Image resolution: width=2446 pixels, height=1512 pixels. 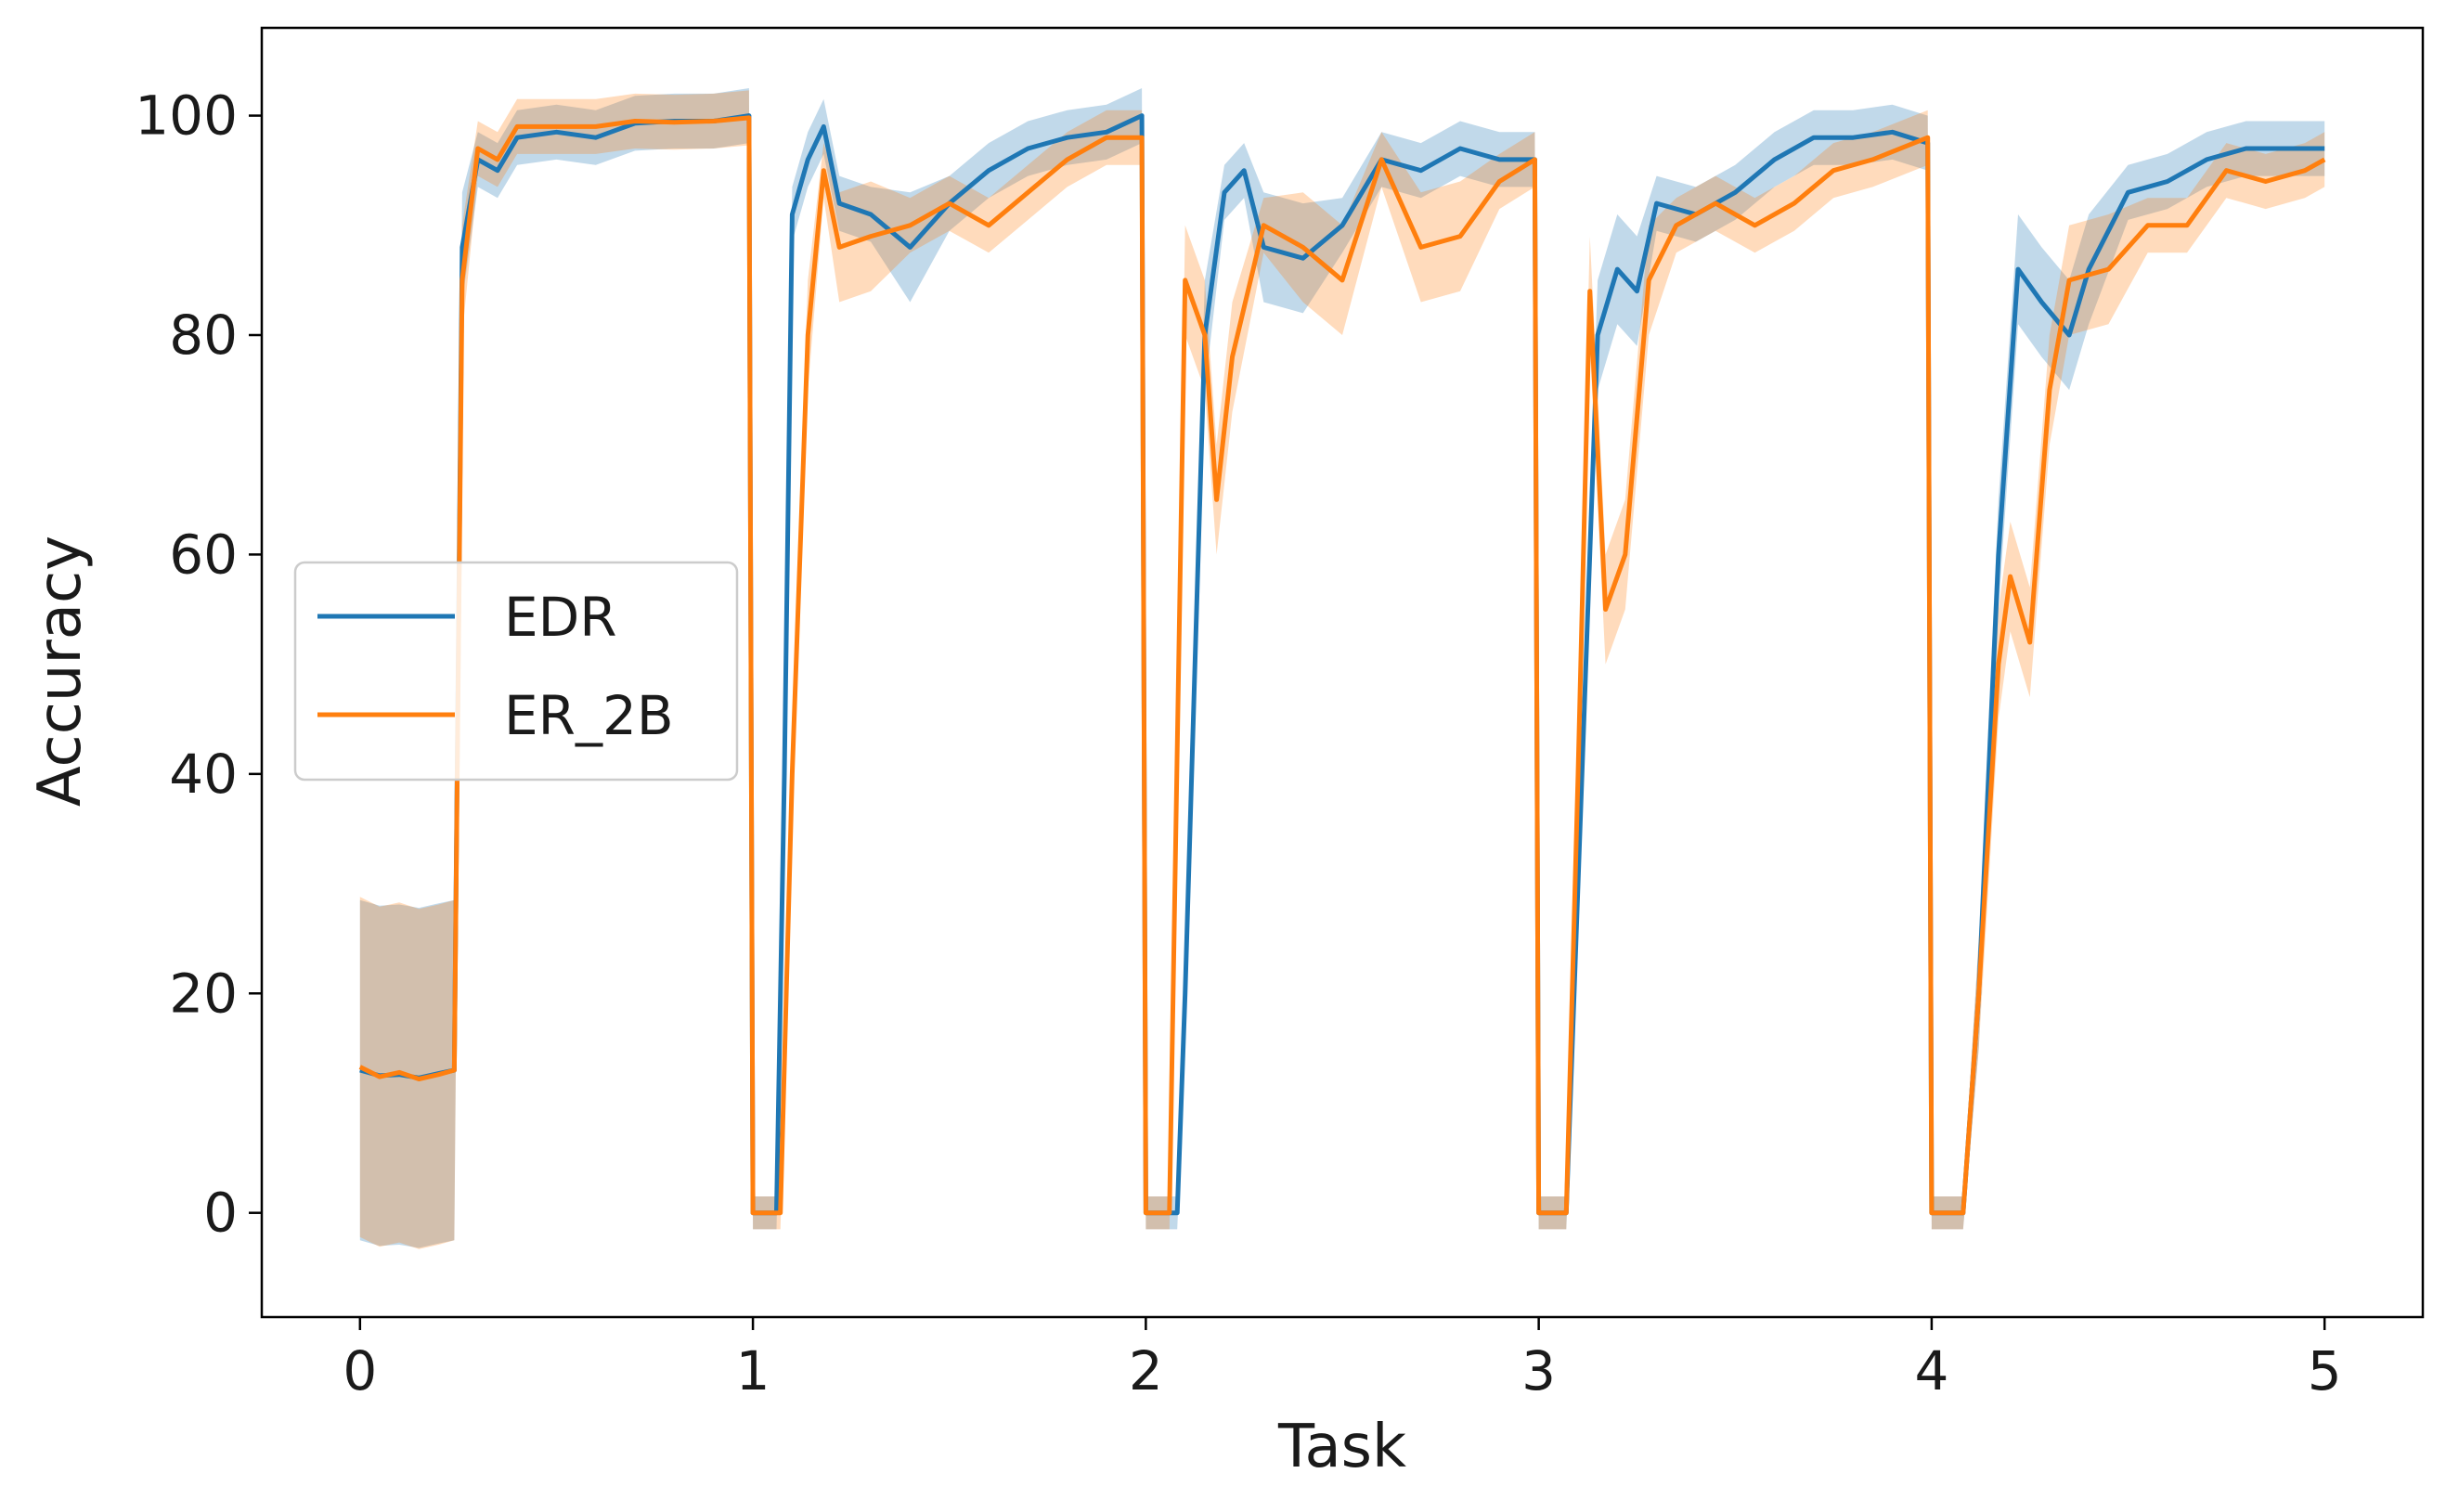 I want to click on x-tick-label: 2, so click(x=1146, y=1370).